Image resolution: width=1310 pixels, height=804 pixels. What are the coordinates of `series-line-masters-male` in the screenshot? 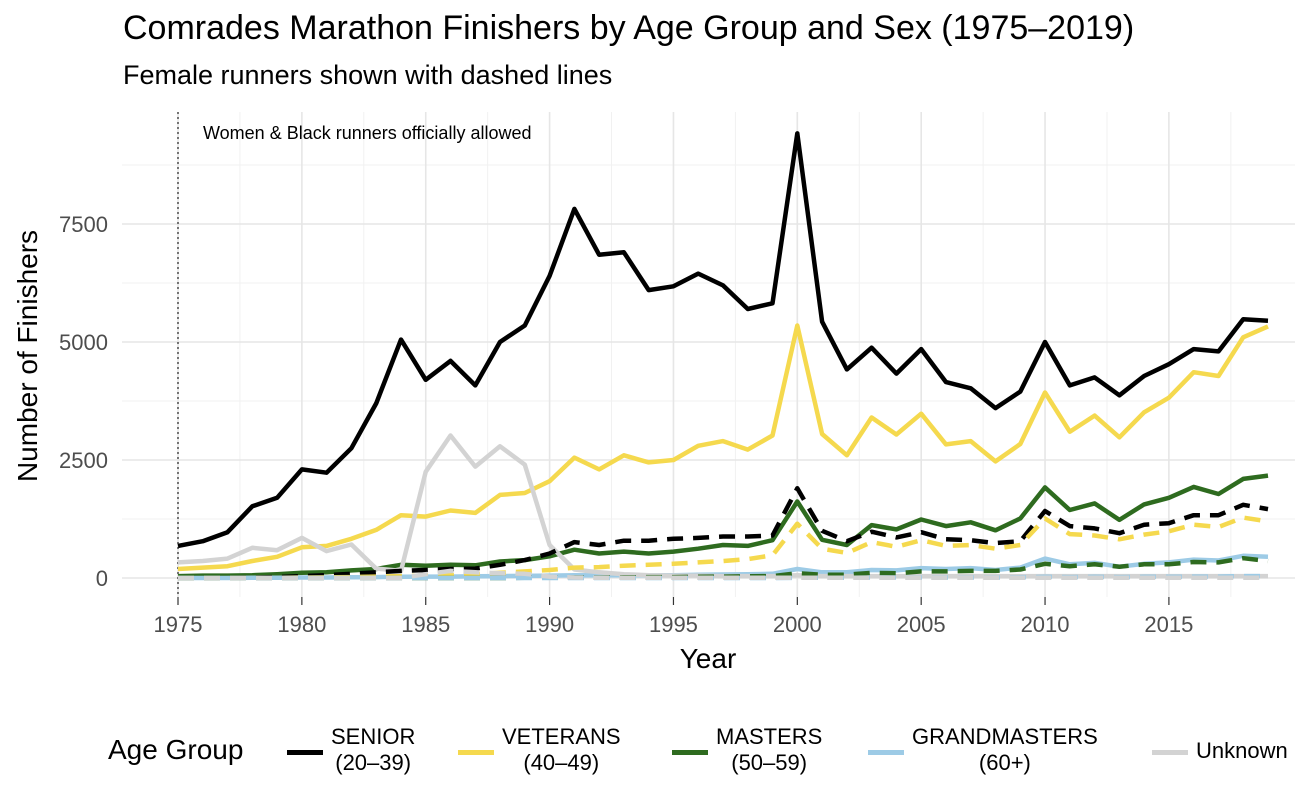 It's located at (723, 526).